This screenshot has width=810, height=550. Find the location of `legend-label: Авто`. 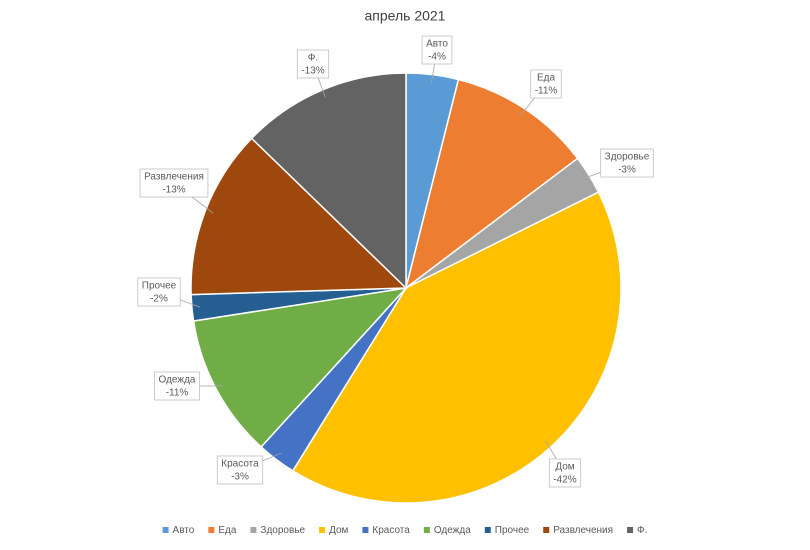

legend-label: Авто is located at coordinates (184, 530).